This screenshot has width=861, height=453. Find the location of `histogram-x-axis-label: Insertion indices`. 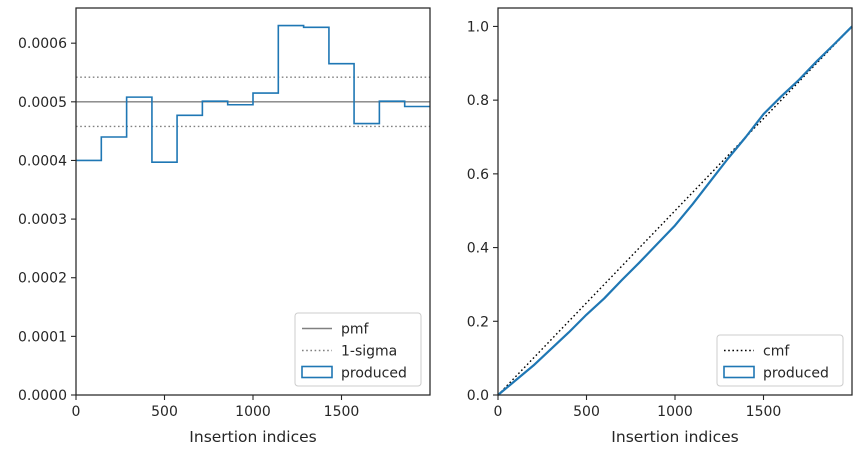

histogram-x-axis-label: Insertion indices is located at coordinates (252, 437).